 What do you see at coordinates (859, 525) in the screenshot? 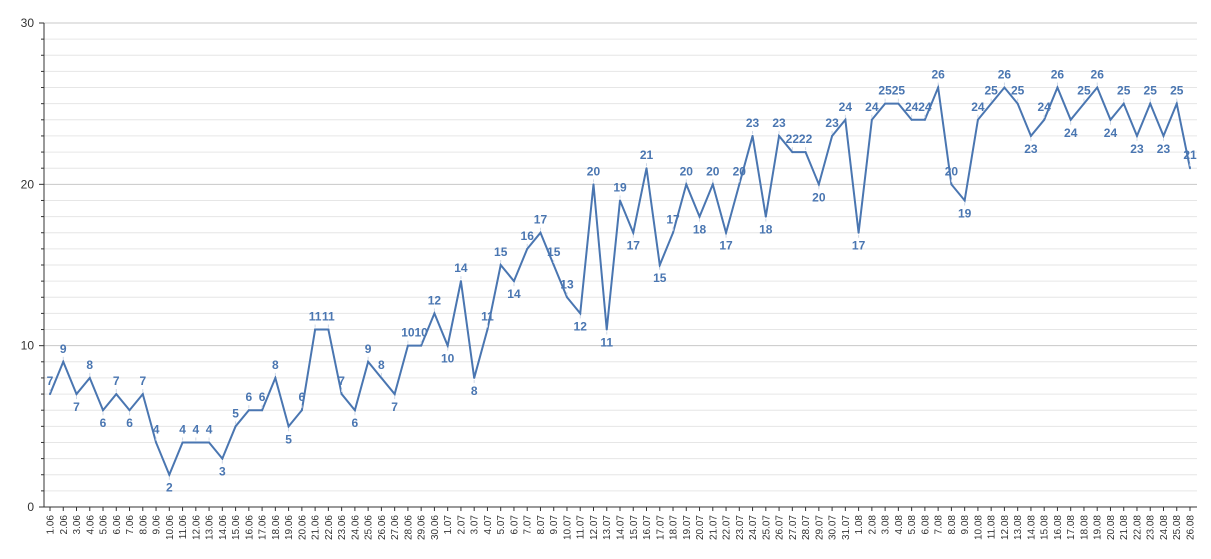
I see `x-tick-label: 1.08` at bounding box center [859, 525].